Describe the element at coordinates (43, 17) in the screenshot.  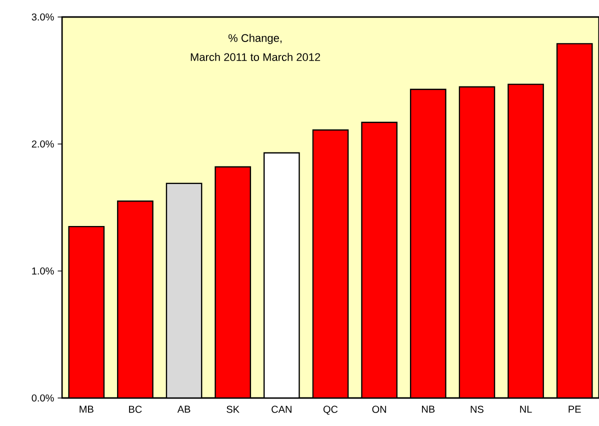
I see `y-tick-label: 3.0%` at that location.